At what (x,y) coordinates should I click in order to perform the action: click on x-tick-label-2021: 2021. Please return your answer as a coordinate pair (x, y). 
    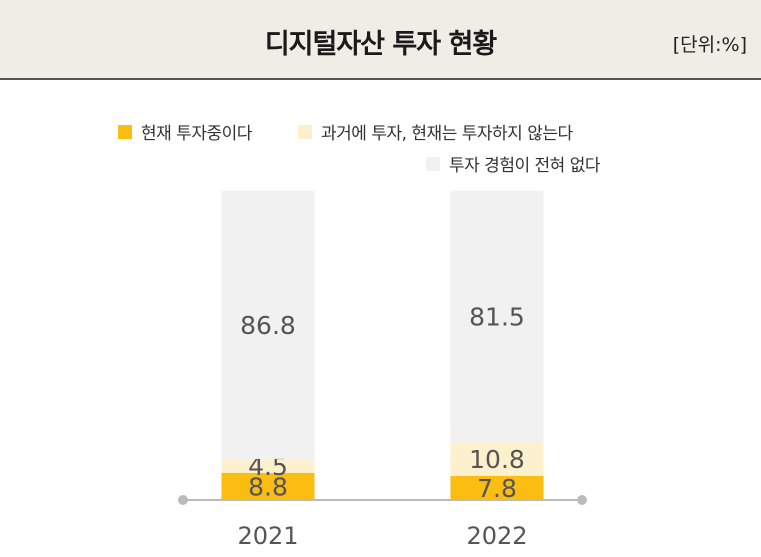
    Looking at the image, I should click on (267, 536).